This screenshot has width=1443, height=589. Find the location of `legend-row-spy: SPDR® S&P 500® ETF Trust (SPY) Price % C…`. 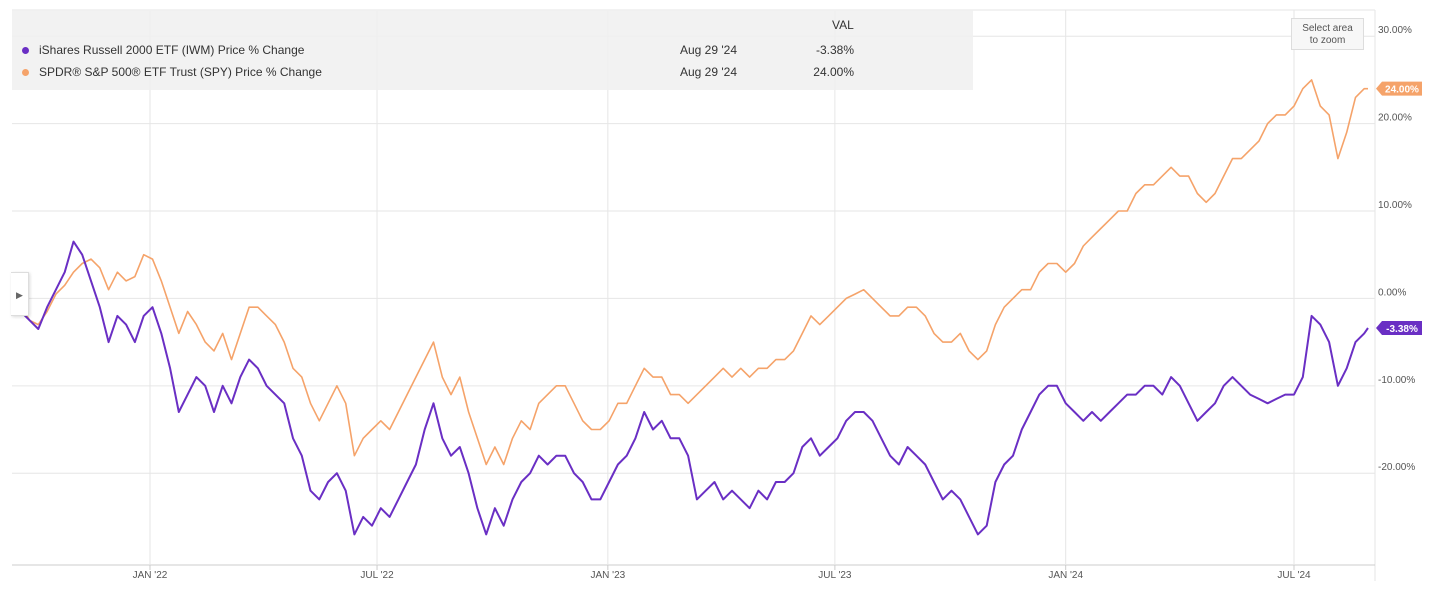

legend-row-spy: SPDR® S&P 500® ETF Trust (SPY) Price % C… is located at coordinates (492, 73).